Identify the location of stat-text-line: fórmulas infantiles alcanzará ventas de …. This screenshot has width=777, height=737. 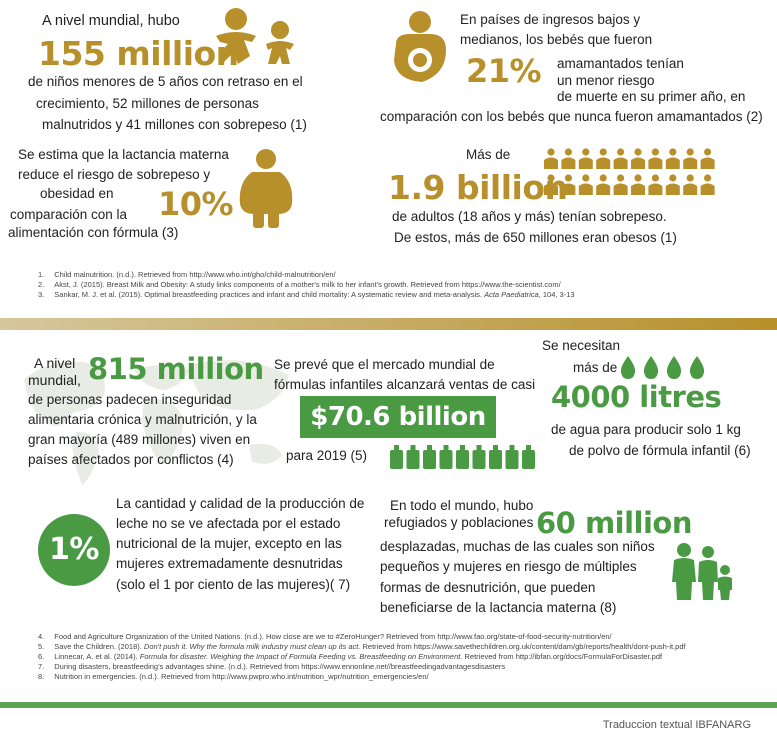
(405, 384).